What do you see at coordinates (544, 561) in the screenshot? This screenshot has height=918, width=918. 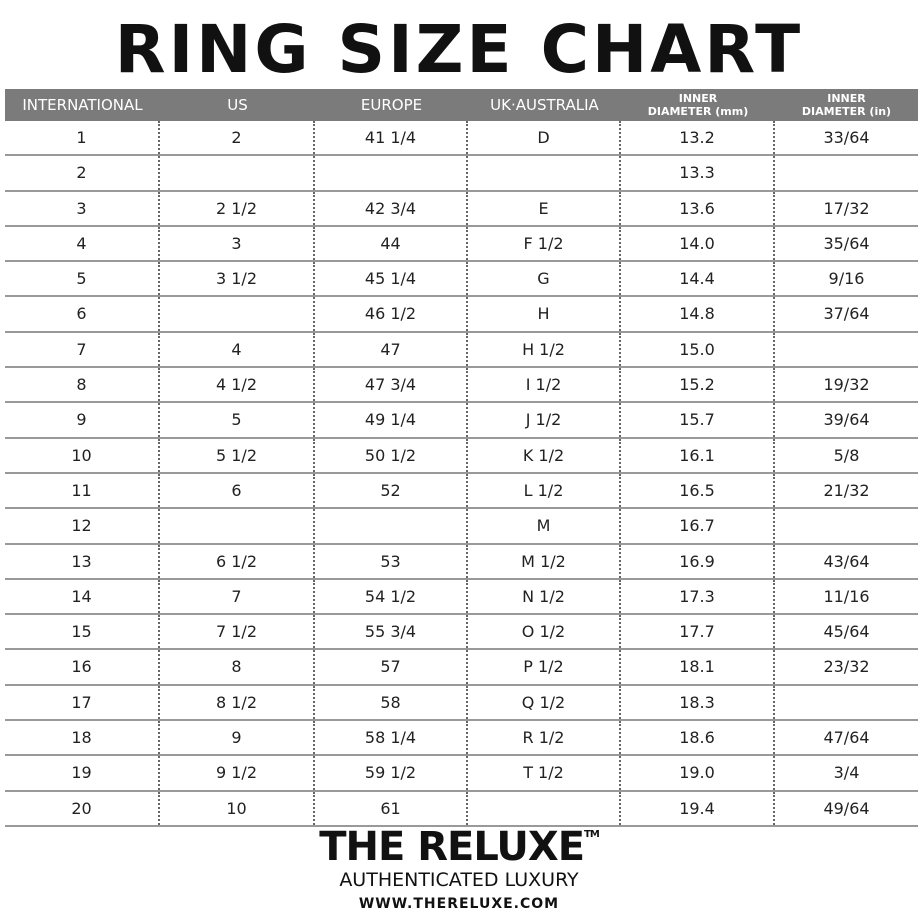 I see `table-cell: M 1/2` at bounding box center [544, 561].